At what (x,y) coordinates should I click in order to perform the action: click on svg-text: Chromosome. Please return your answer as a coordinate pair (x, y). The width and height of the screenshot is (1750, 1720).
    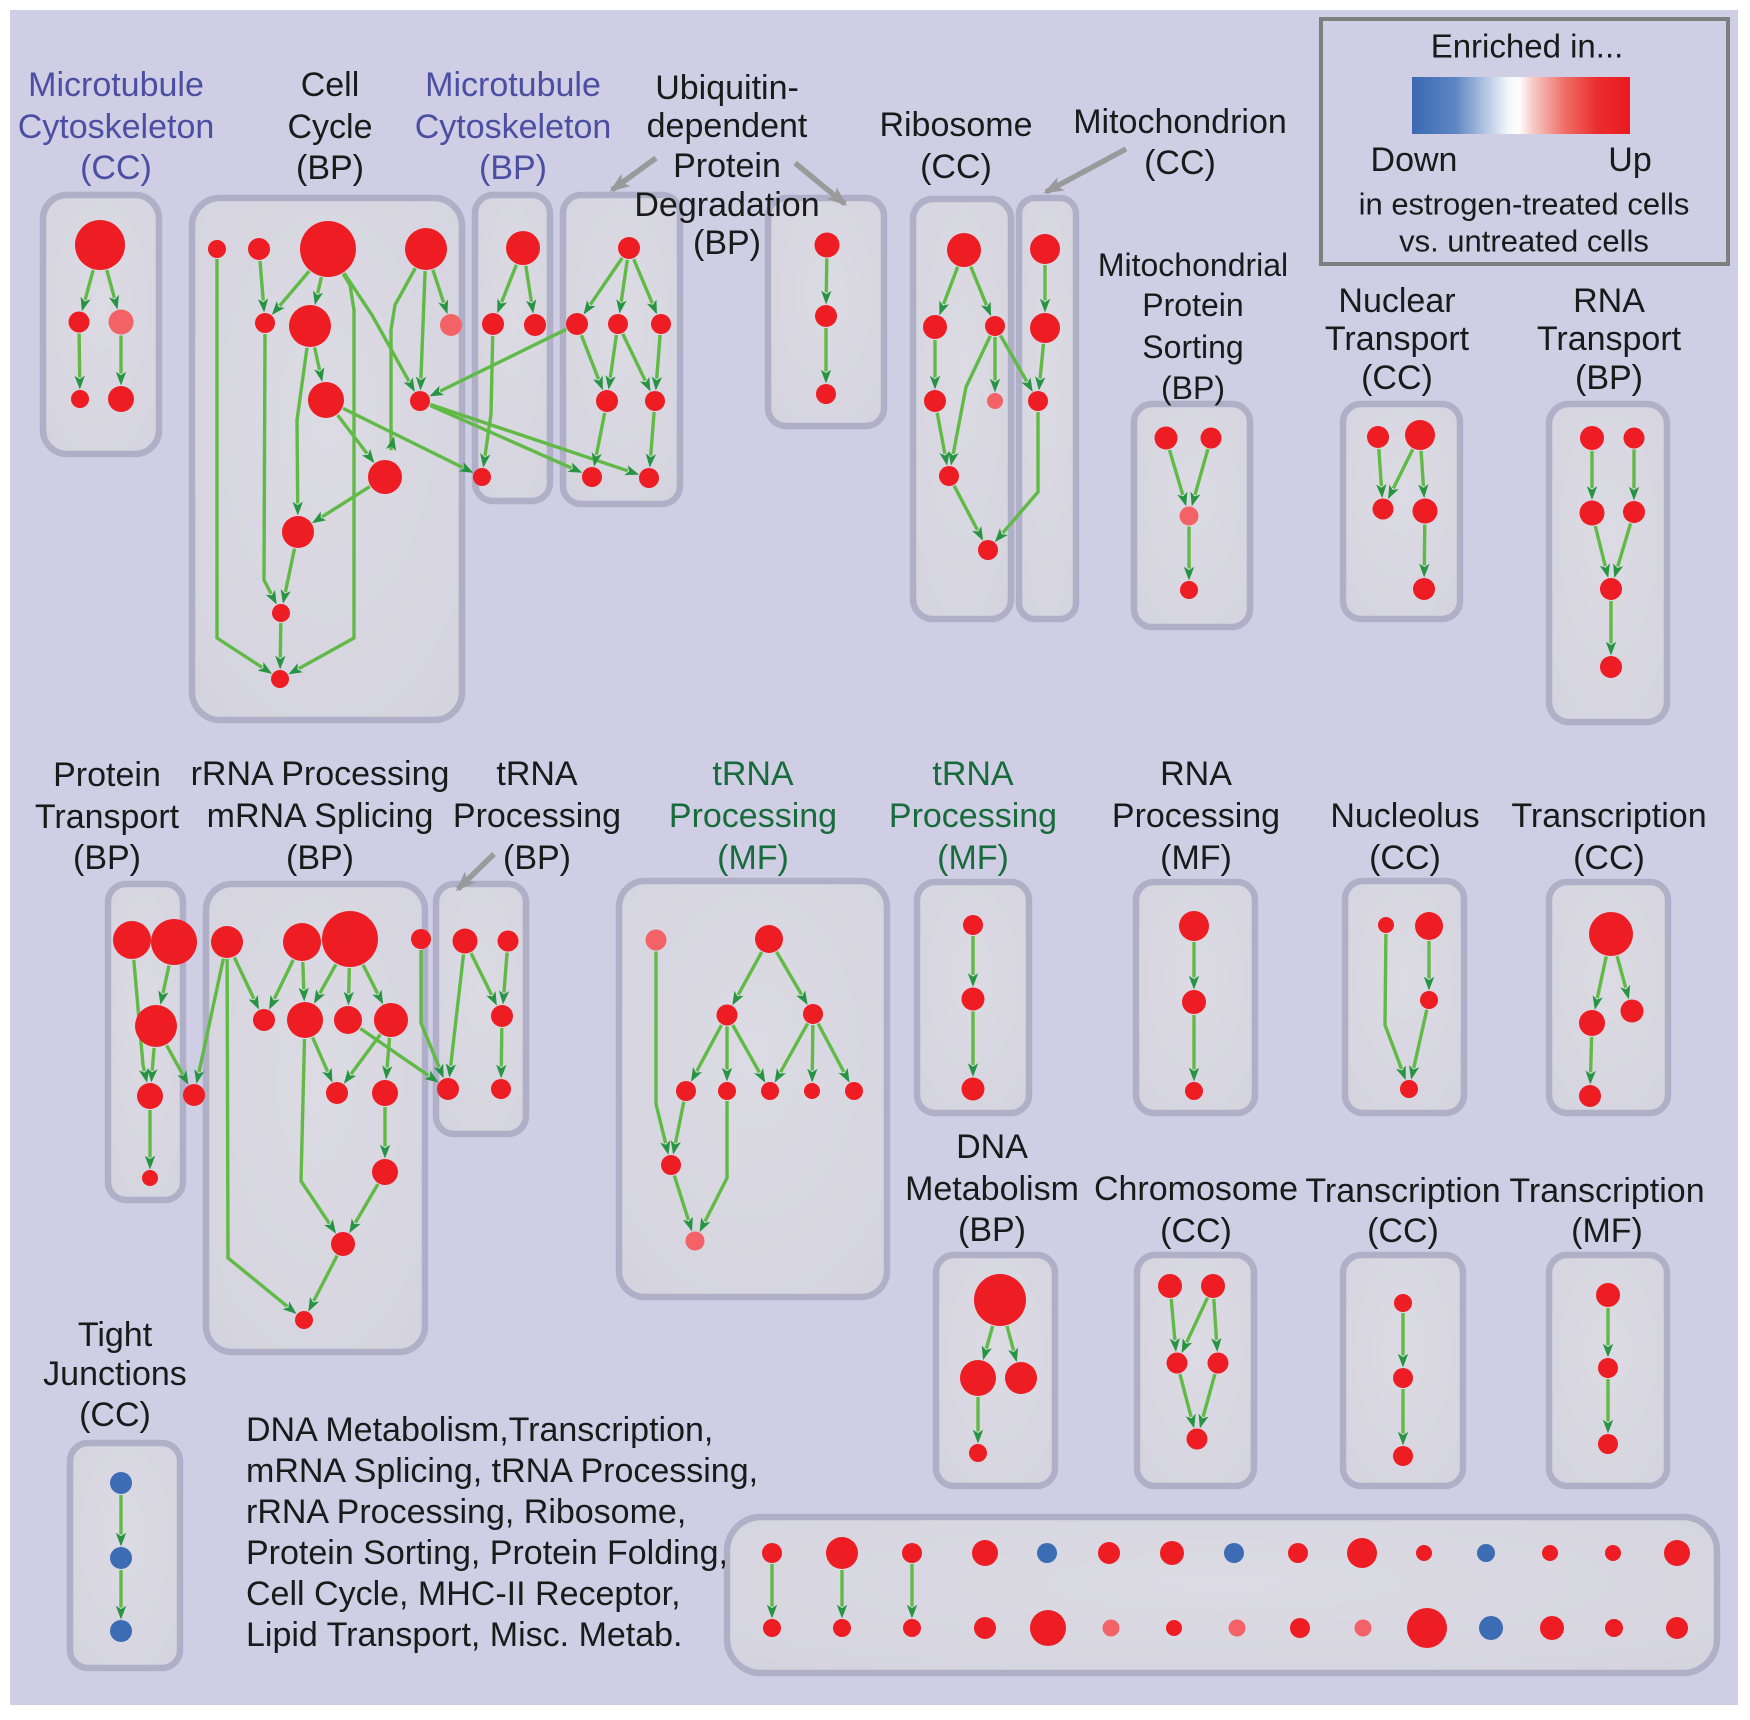
    Looking at the image, I should click on (1196, 1189).